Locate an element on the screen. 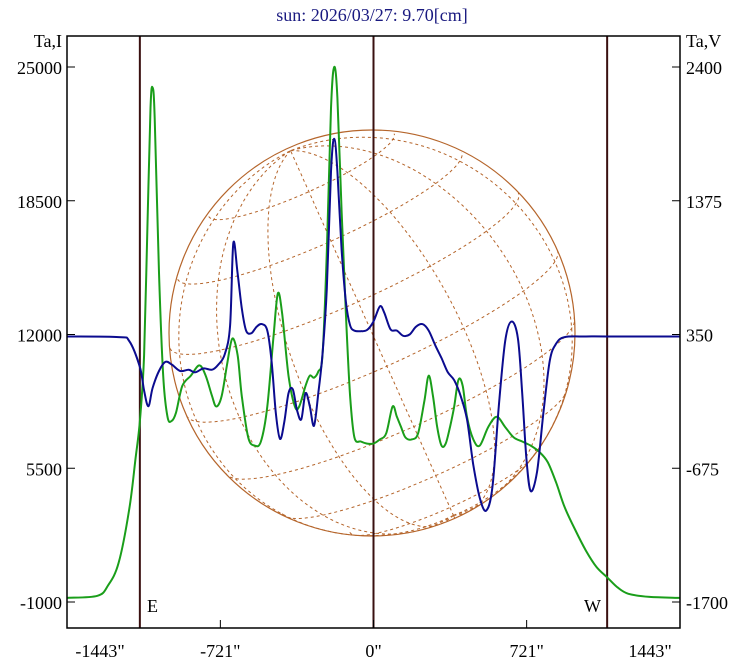 This screenshot has width=738, height=662. x-tick-label: -721" is located at coordinates (220, 651).